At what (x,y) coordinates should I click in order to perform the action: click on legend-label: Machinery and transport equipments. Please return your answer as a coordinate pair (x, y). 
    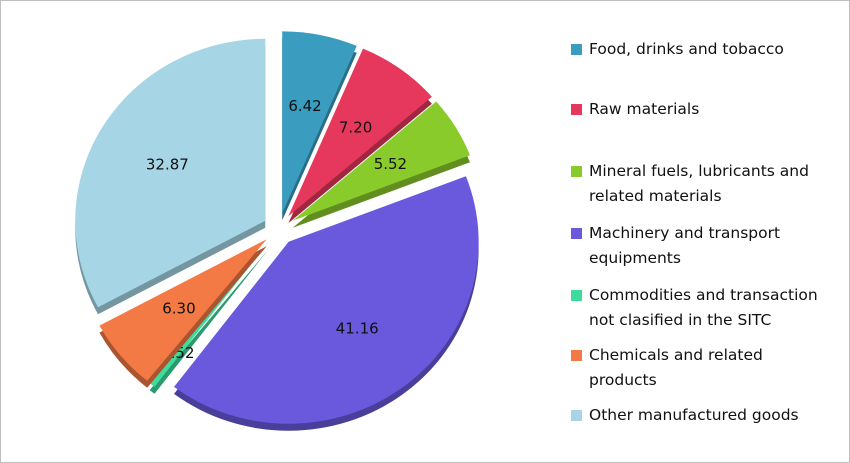
    Looking at the image, I should click on (685, 245).